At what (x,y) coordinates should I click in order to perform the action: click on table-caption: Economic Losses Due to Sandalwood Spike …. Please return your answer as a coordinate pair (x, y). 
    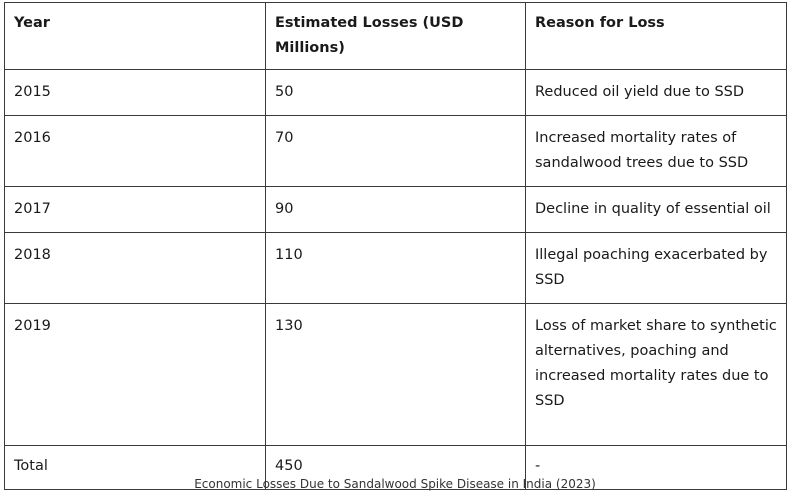
    Looking at the image, I should click on (395, 484).